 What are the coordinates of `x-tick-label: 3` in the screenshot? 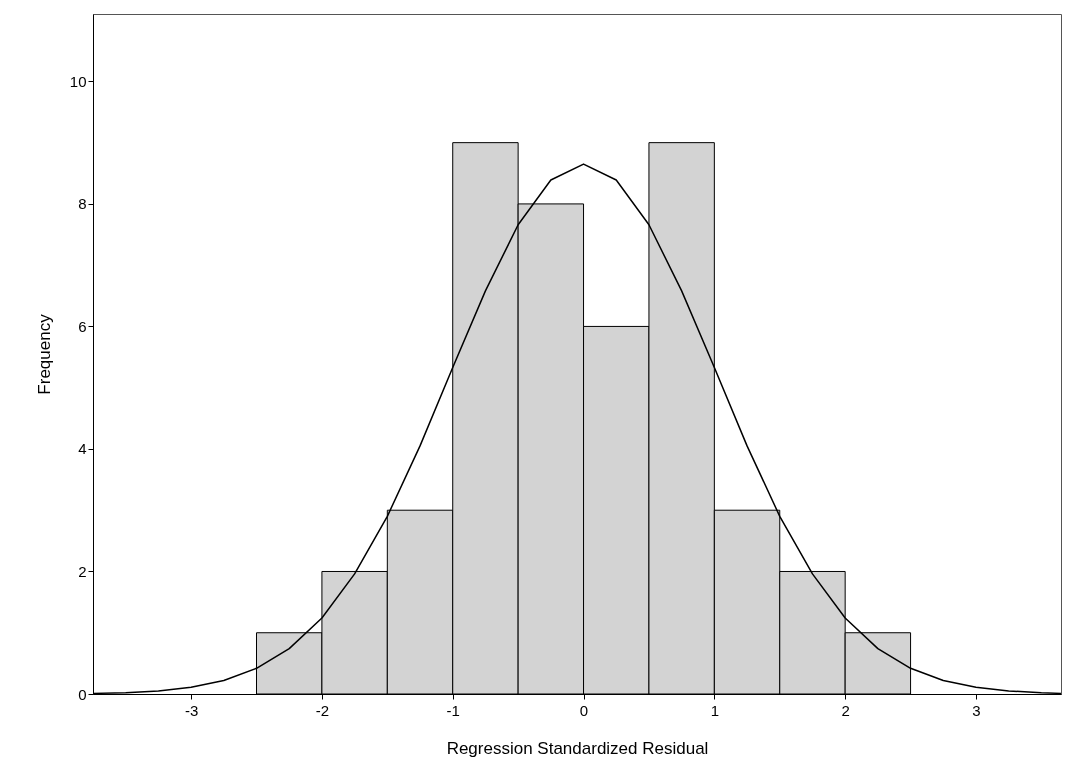 It's located at (976, 710).